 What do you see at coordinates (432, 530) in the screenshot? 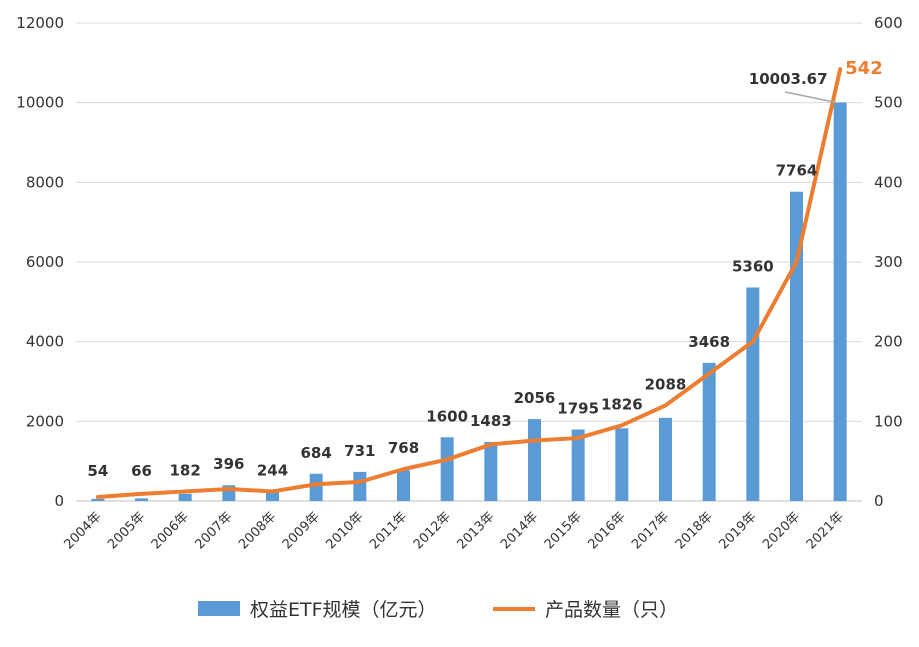
I see `x-tick-label: 2012年` at bounding box center [432, 530].